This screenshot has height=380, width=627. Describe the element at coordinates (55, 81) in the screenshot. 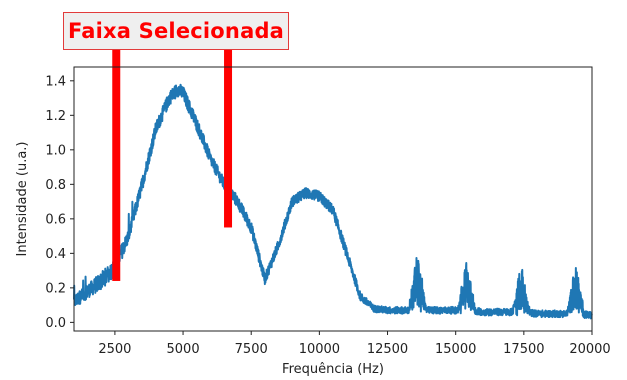

I see `y-tick-label: 1.4` at that location.